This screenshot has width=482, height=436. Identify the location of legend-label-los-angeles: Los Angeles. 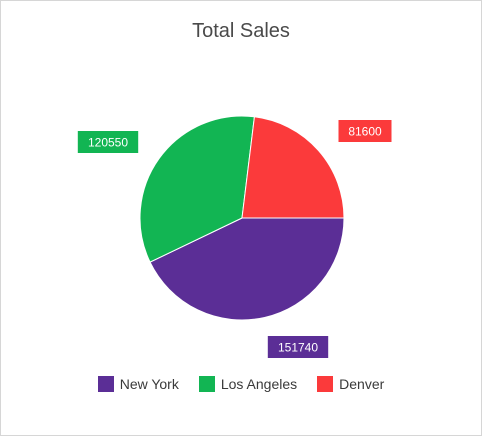
(259, 384).